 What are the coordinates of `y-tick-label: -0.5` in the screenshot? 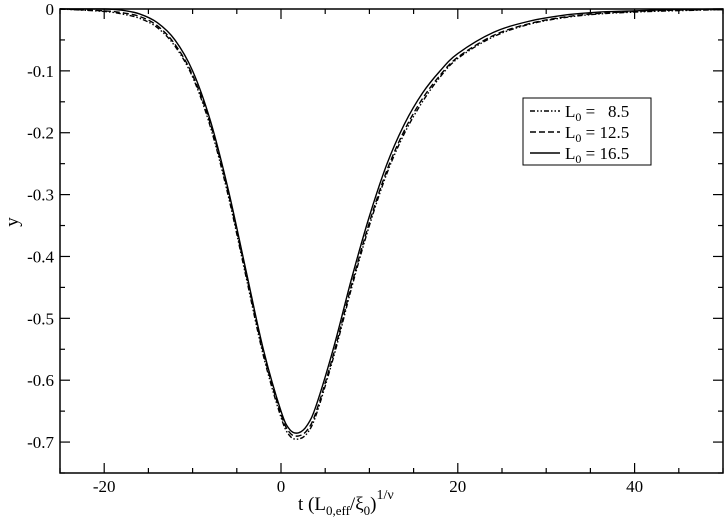 It's located at (40, 318).